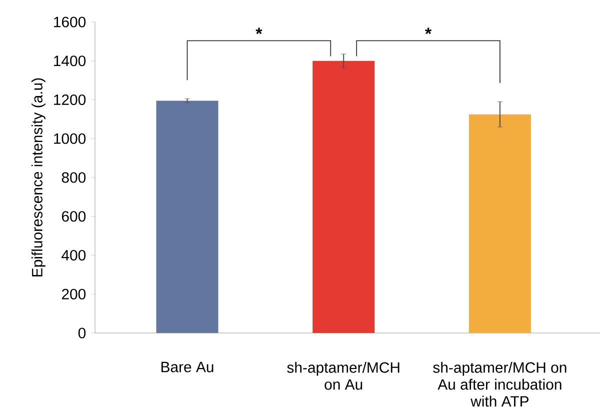  Describe the element at coordinates (70, 100) in the screenshot. I see `y-tick-label: 1200` at that location.